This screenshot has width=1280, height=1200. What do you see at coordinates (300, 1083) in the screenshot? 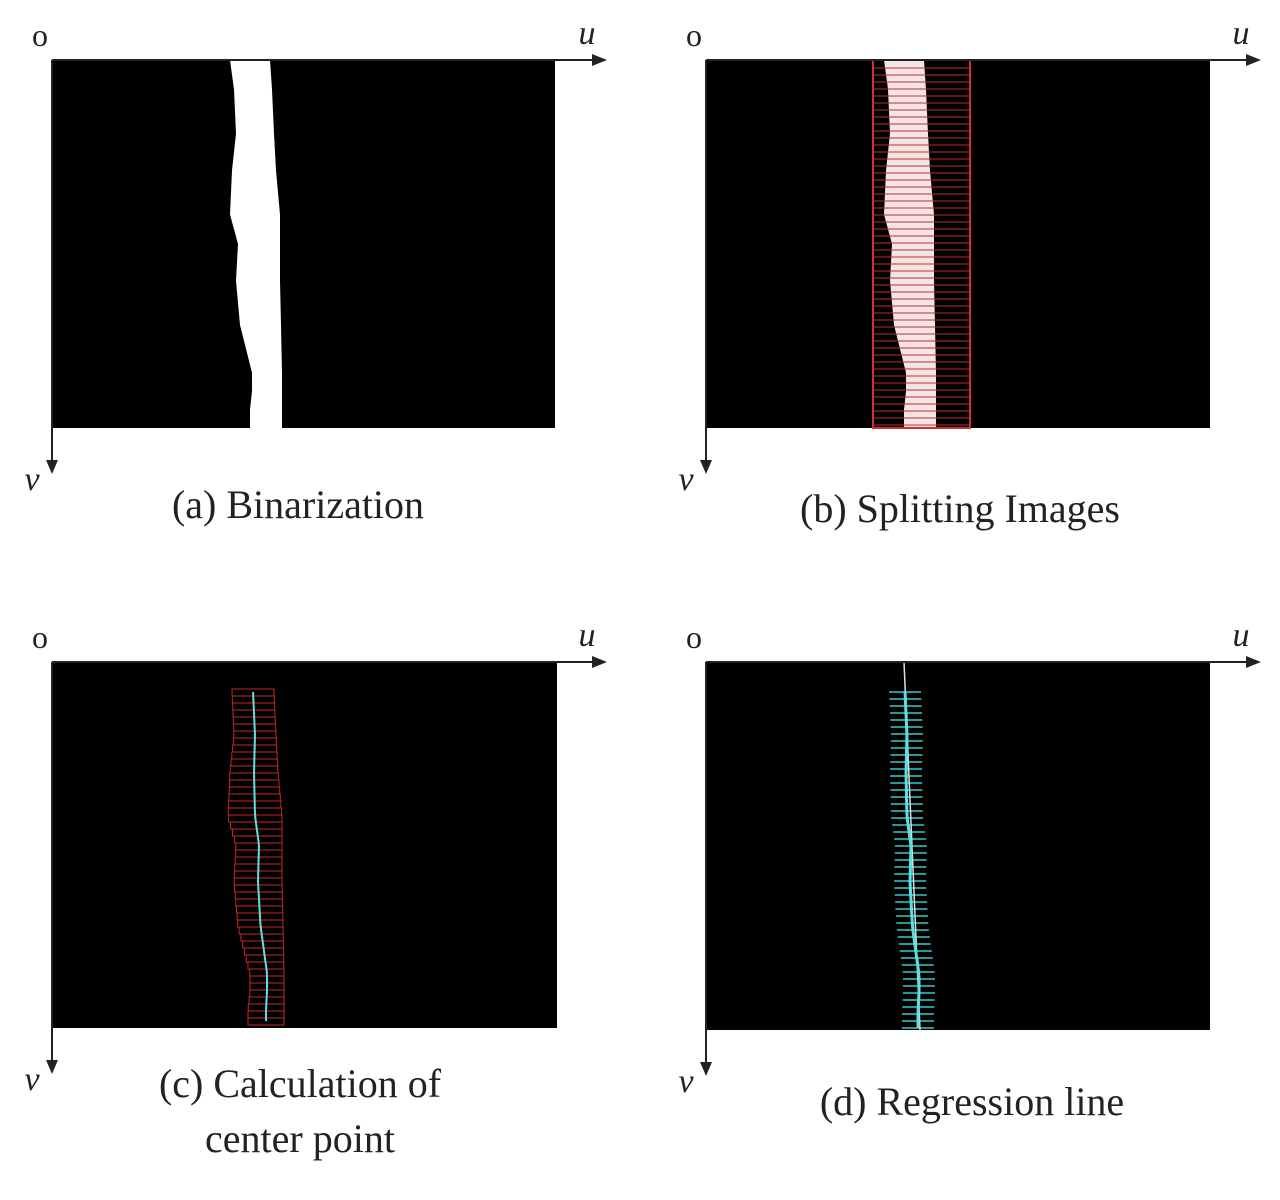
I see `caption: (c) Calculation of` at bounding box center [300, 1083].